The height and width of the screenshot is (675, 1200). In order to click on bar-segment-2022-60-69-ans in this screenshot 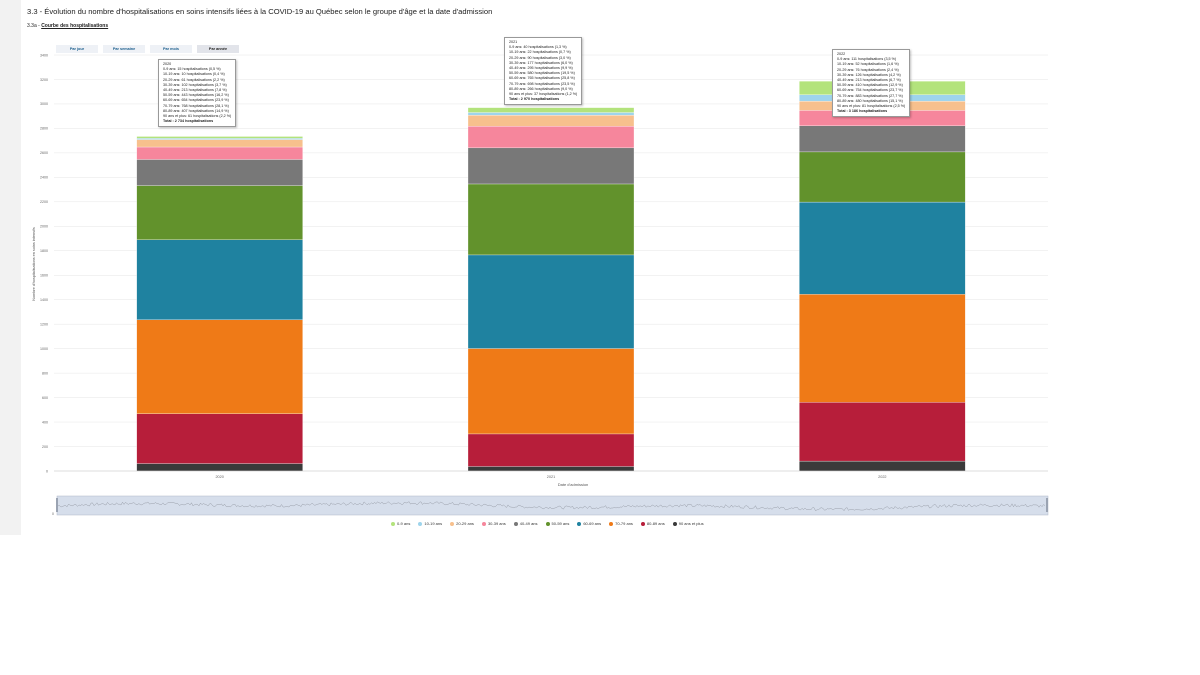, I will do `click(882, 248)`.